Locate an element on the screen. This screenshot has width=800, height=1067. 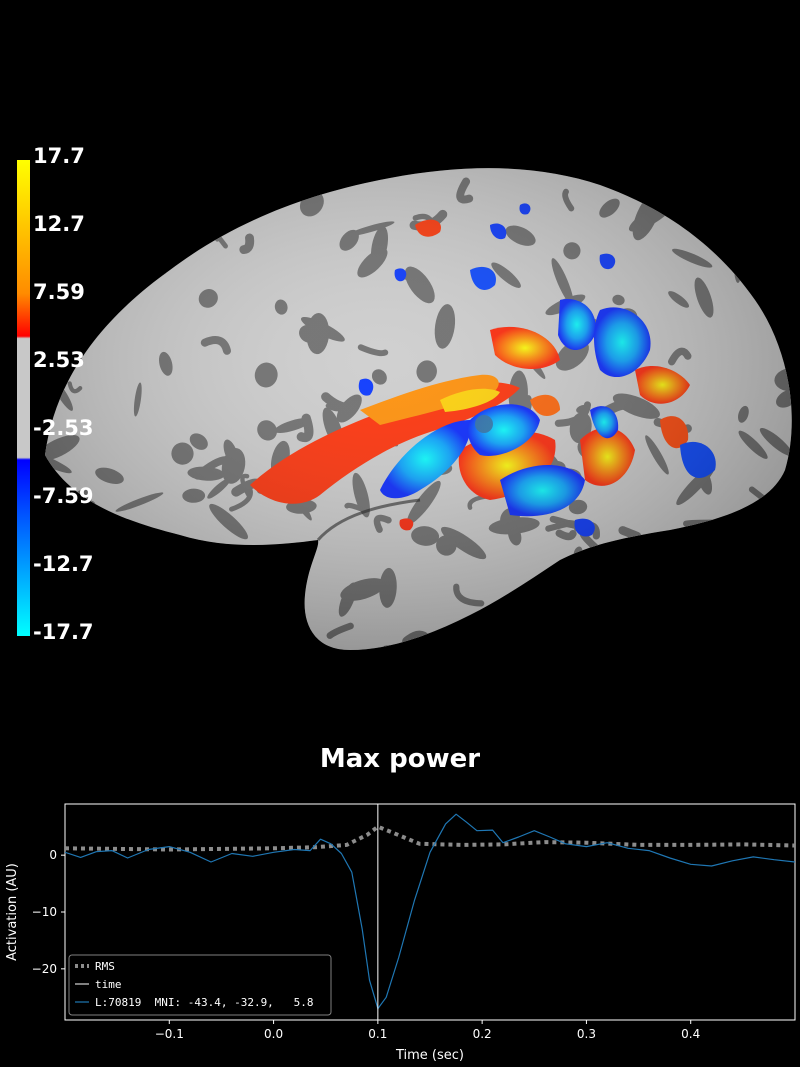
legend-label: L:70819 MNI: -43.4, -32.9, 5.8 is located at coordinates (204, 1002).